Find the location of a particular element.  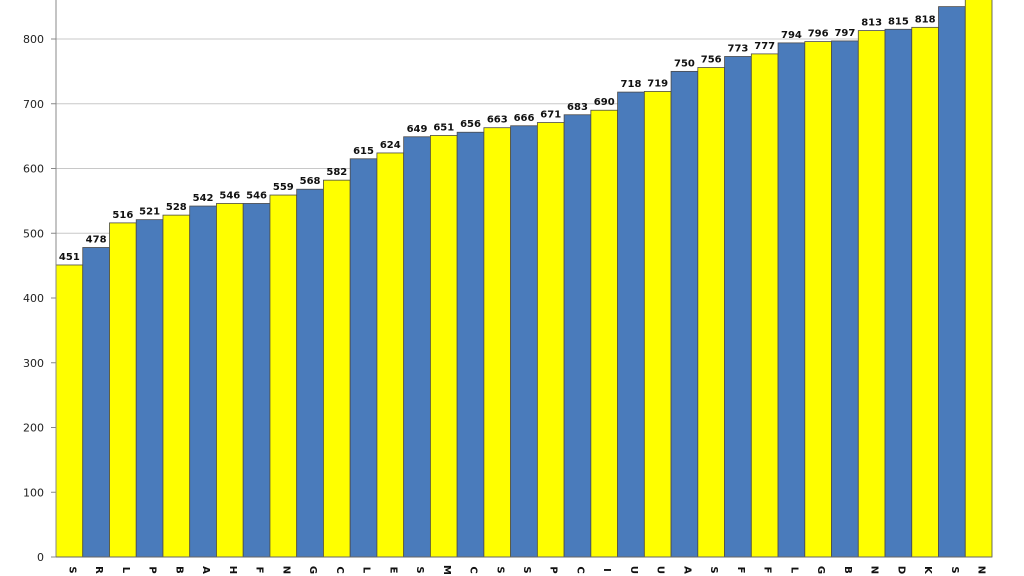

data-label: 794 is located at coordinates (791, 35).